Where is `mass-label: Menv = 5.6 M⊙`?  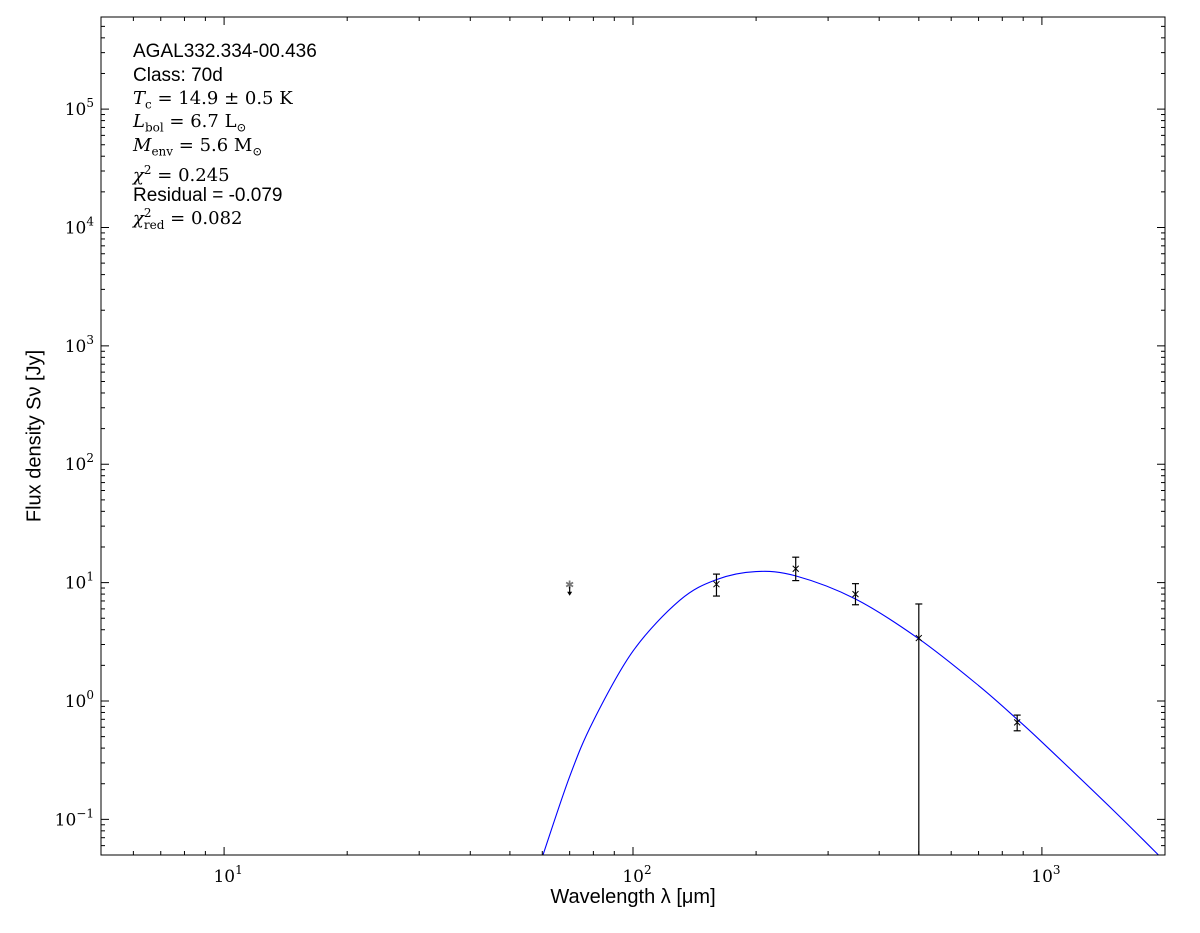 mass-label: Menv = 5.6 M⊙ is located at coordinates (198, 147).